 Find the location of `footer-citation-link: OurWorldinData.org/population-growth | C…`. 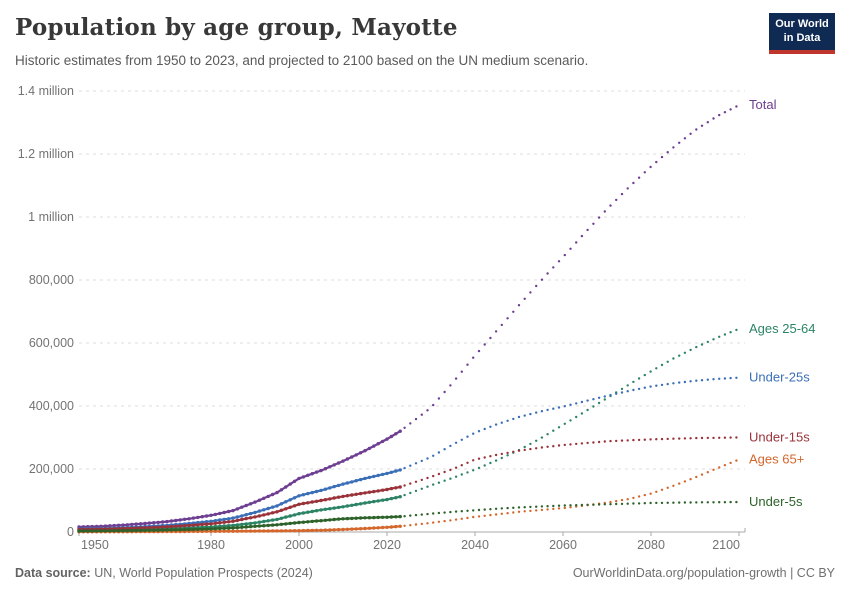

footer-citation-link: OurWorldinData.org/population-growth | C… is located at coordinates (703, 573).